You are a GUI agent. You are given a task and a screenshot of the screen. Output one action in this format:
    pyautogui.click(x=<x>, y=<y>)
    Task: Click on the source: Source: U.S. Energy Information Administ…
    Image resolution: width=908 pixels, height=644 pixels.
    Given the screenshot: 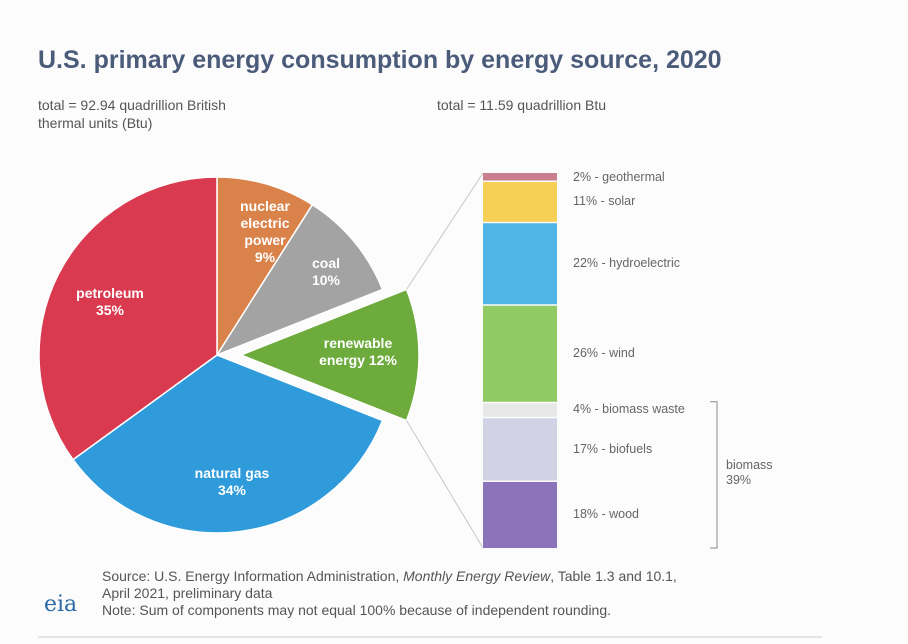 What is the action you would take?
    pyautogui.click(x=389, y=593)
    